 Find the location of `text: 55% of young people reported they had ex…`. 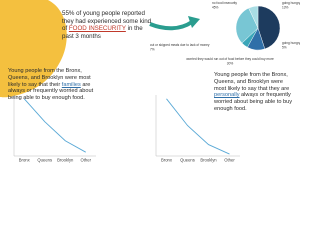

text: 55% of young people reported they had ex… is located at coordinates (107, 21).